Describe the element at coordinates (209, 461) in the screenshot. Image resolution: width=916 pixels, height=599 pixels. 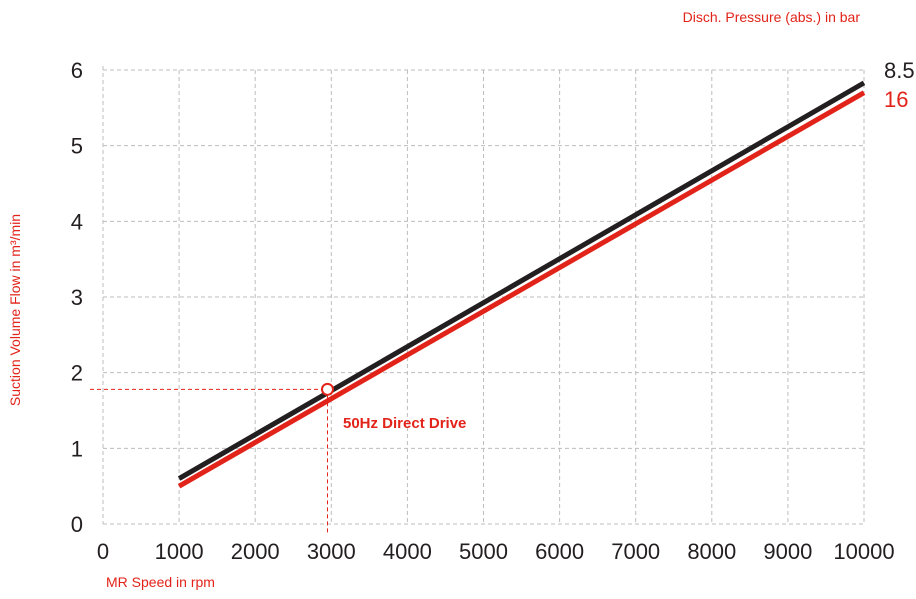
I see `reference-lines` at that location.